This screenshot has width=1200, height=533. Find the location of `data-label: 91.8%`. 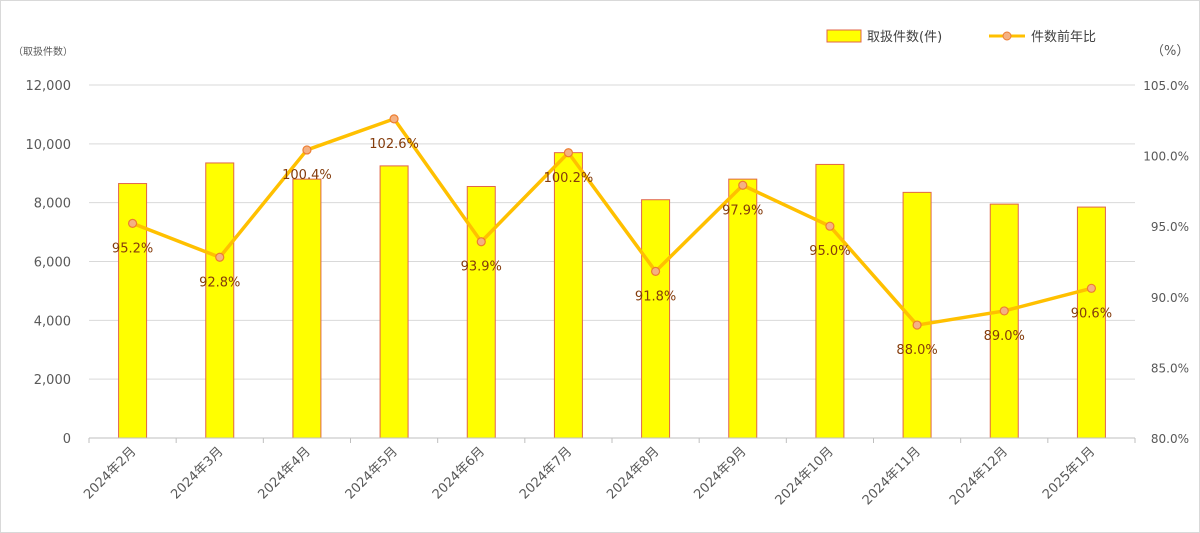

data-label: 91.8% is located at coordinates (655, 296).